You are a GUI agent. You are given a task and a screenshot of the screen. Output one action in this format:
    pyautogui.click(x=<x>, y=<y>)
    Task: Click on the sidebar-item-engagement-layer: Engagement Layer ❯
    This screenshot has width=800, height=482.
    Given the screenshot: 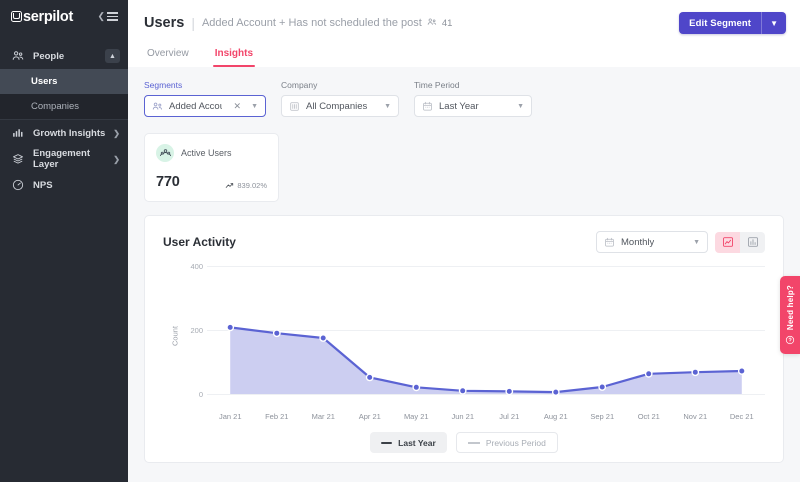 What is the action you would take?
    pyautogui.click(x=64, y=159)
    